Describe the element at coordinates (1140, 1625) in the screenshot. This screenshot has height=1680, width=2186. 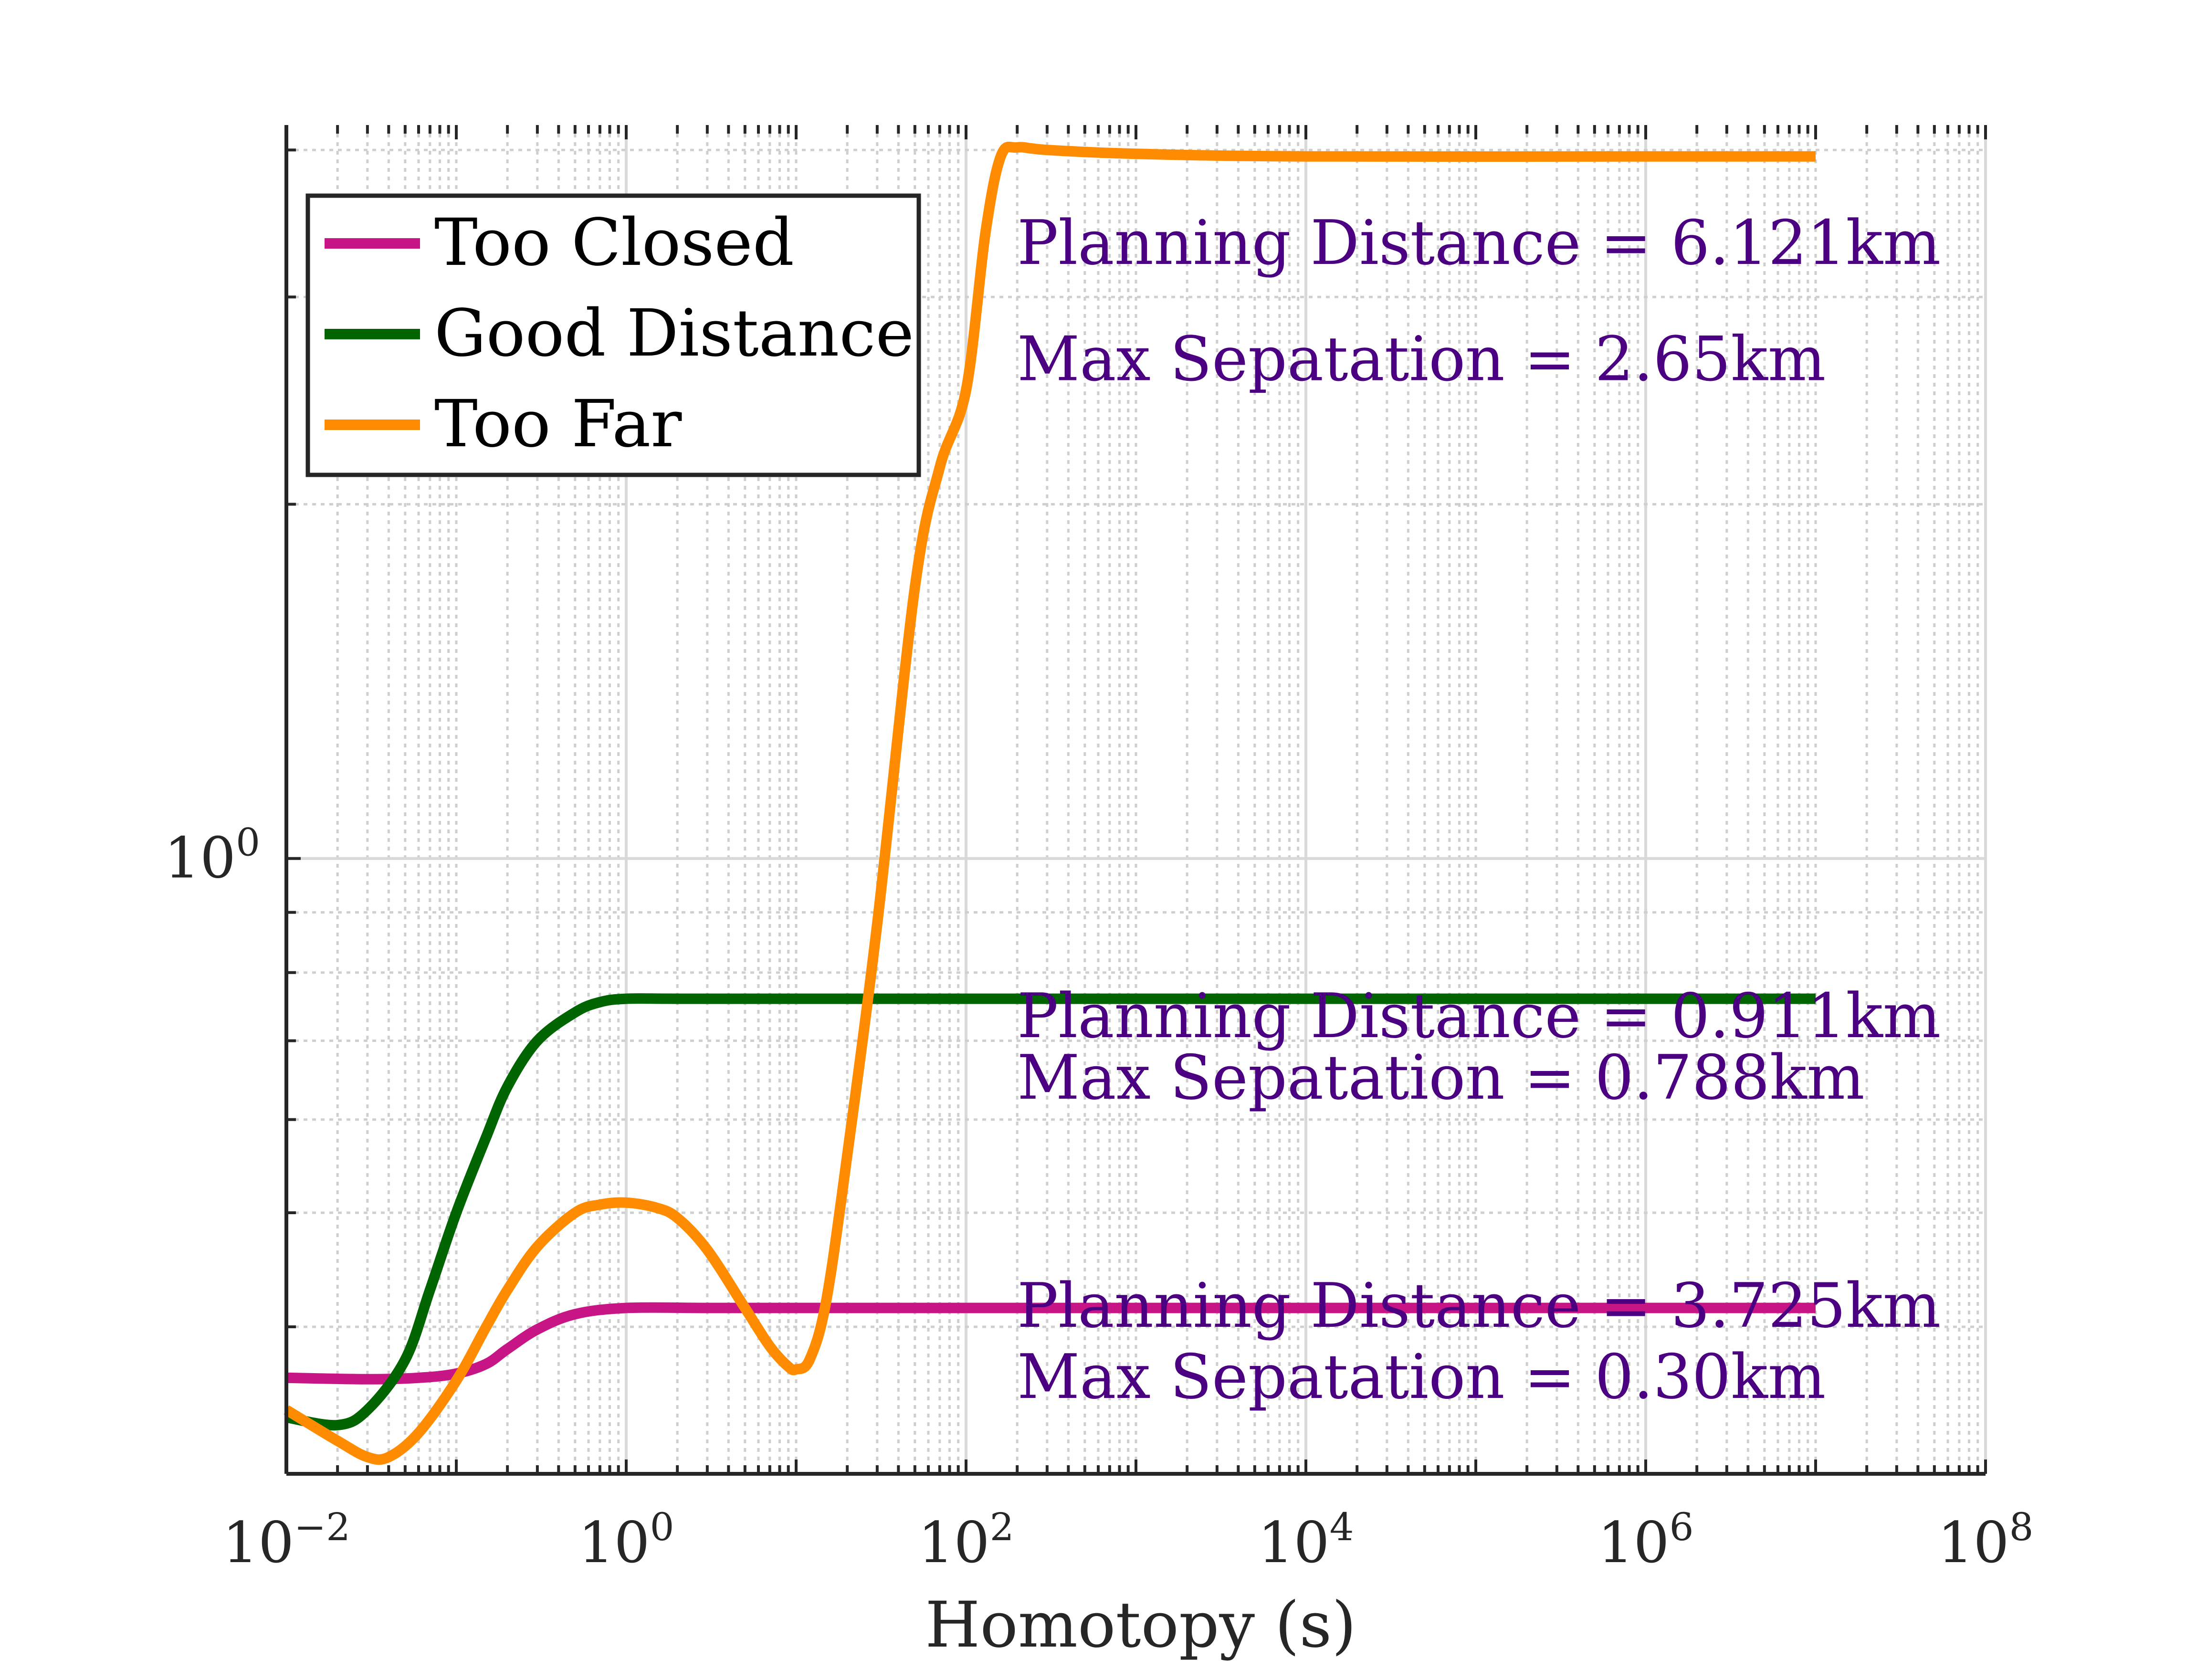
I see `x-axis-label: Homotopy (s)` at that location.